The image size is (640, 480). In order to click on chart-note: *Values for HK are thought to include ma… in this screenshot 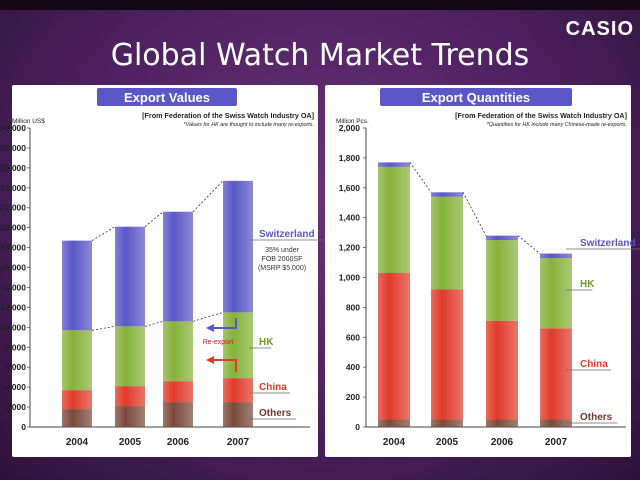, I will do `click(249, 125)`.